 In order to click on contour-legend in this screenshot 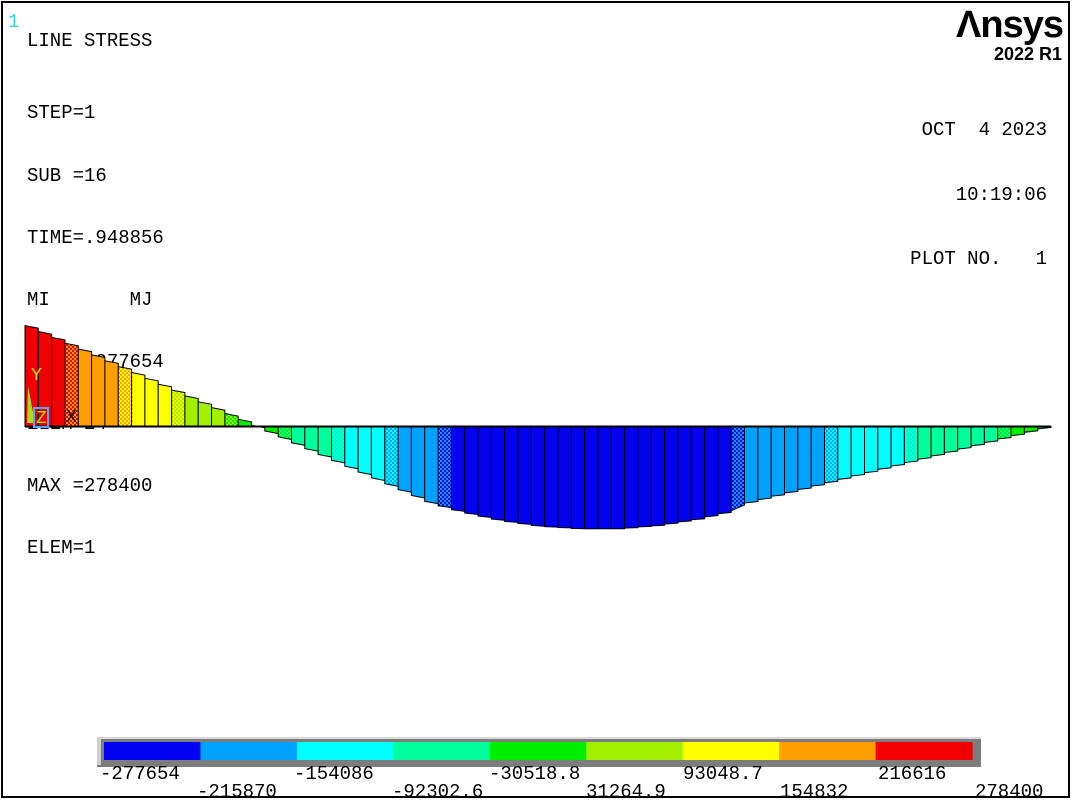, I will do `click(539, 752)`.